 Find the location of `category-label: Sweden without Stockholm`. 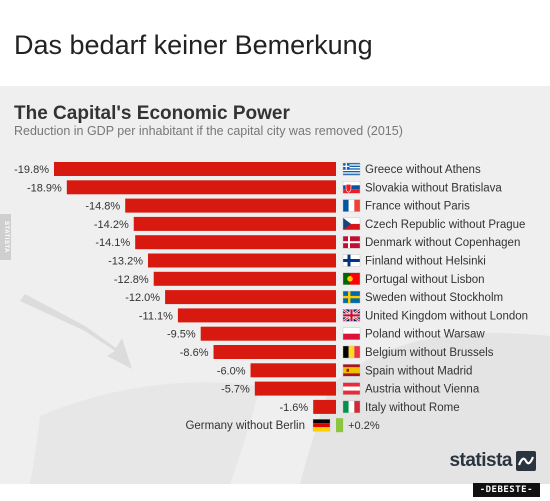

category-label: Sweden without Stockholm is located at coordinates (434, 298).